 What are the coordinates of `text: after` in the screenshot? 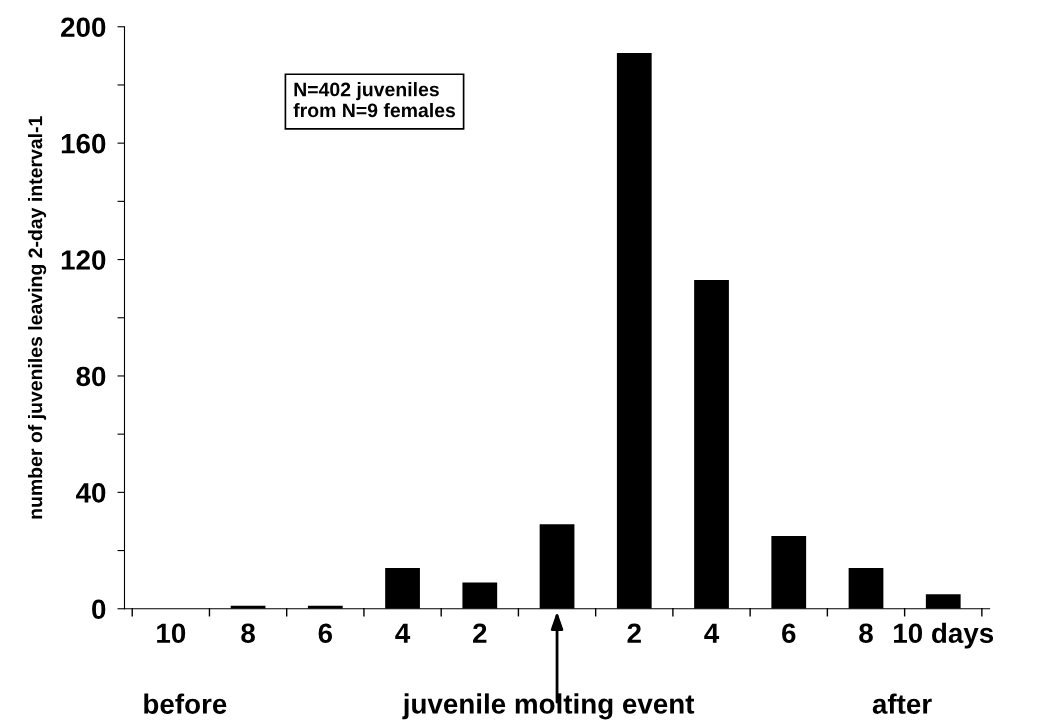 It's located at (902, 703).